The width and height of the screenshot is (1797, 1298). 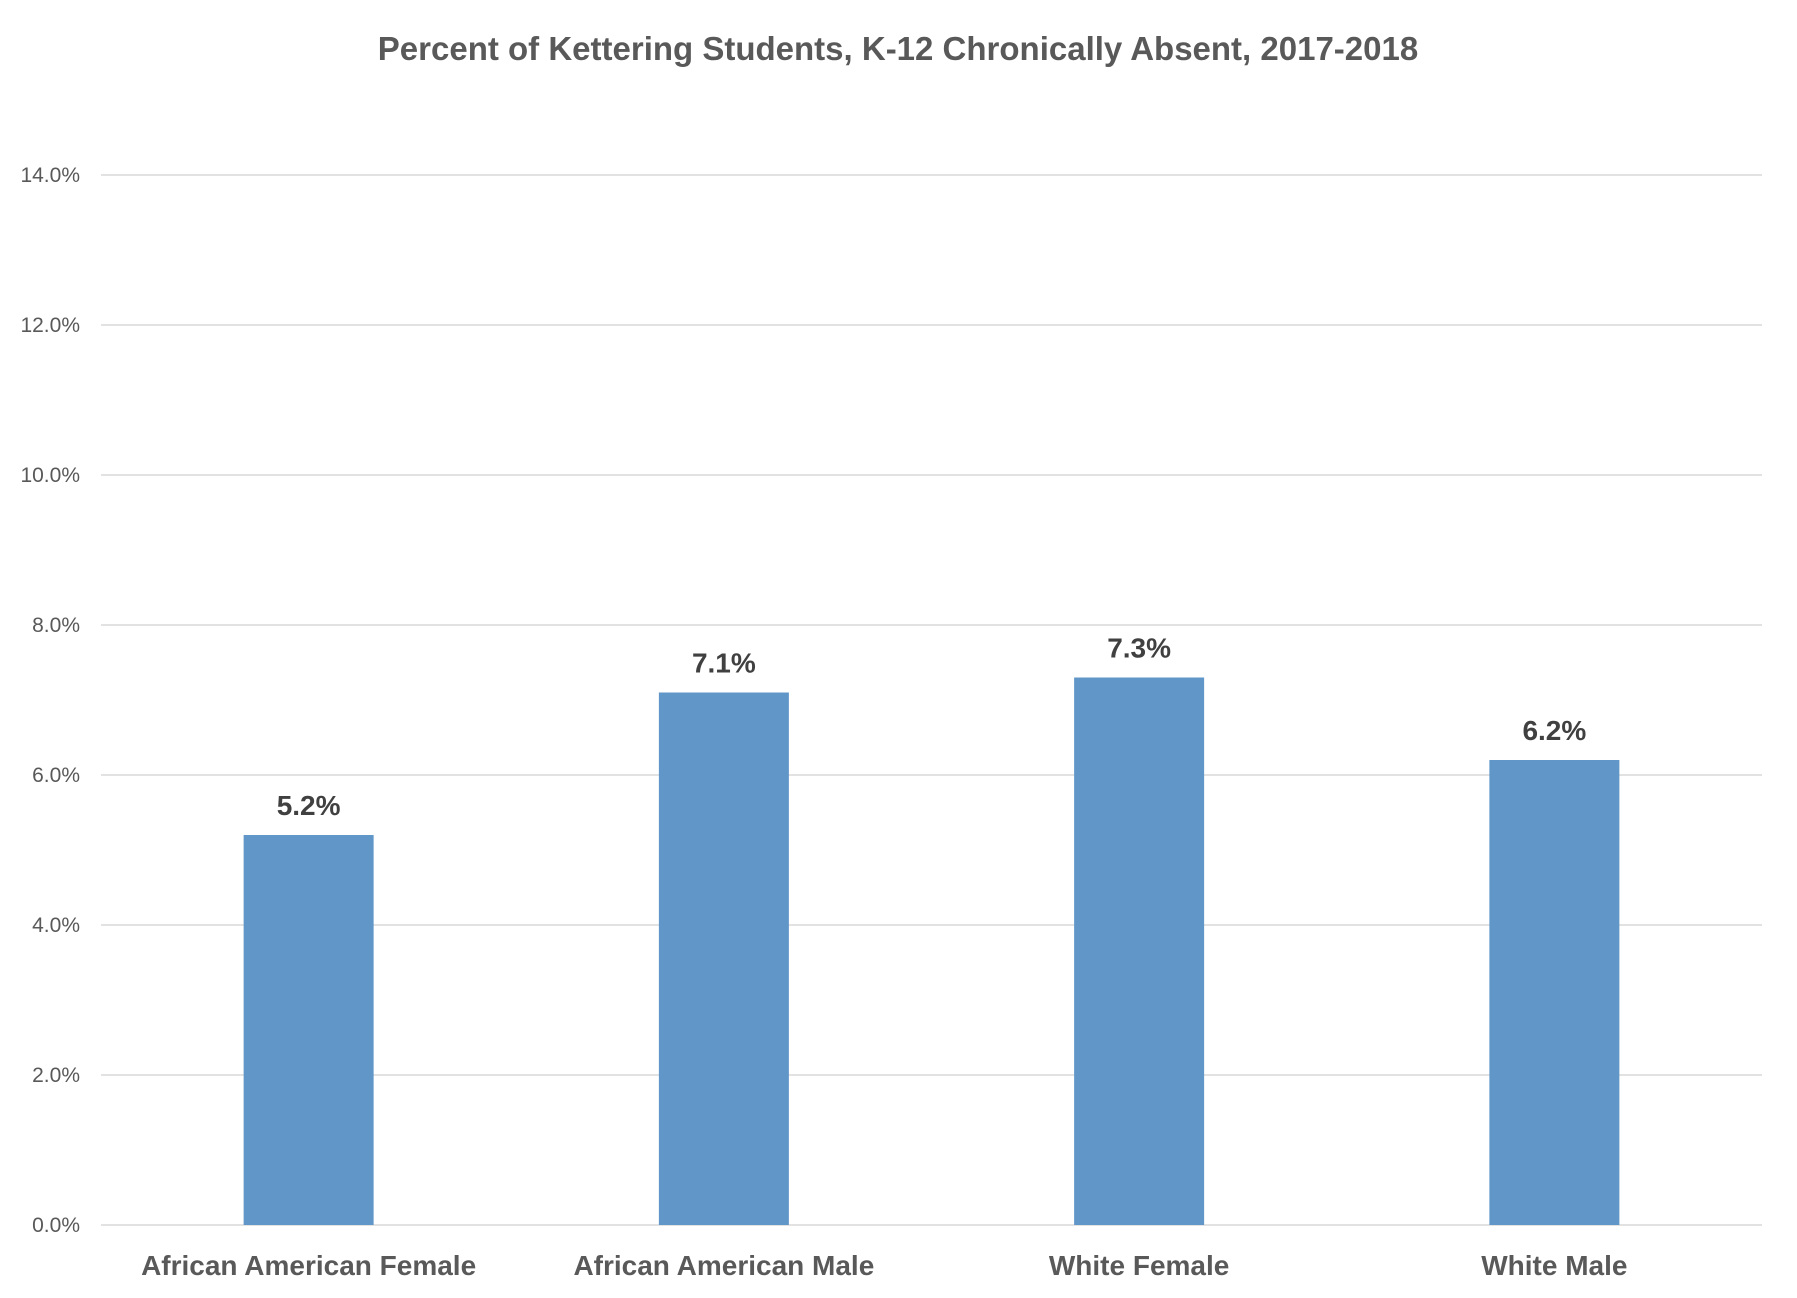 What do you see at coordinates (50, 175) in the screenshot?
I see `y-tick-label: 14.0%` at bounding box center [50, 175].